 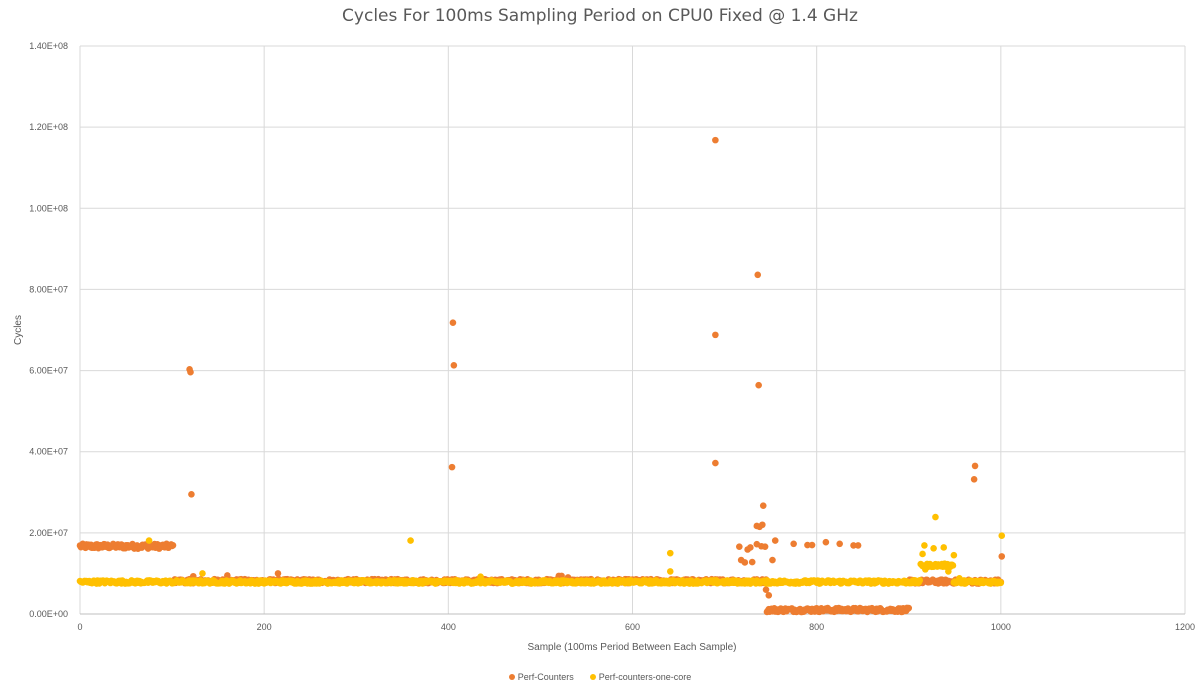 What do you see at coordinates (48, 127) in the screenshot?
I see `y-tick-label: 1.20E+08` at bounding box center [48, 127].